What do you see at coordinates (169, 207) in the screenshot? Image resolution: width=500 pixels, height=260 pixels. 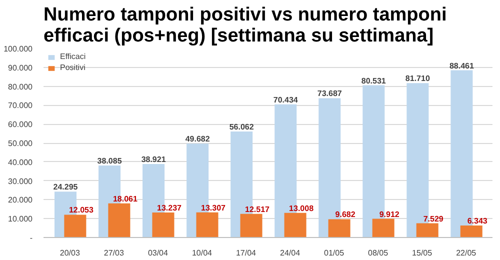 I see `data-label: 13.237` at bounding box center [169, 207].